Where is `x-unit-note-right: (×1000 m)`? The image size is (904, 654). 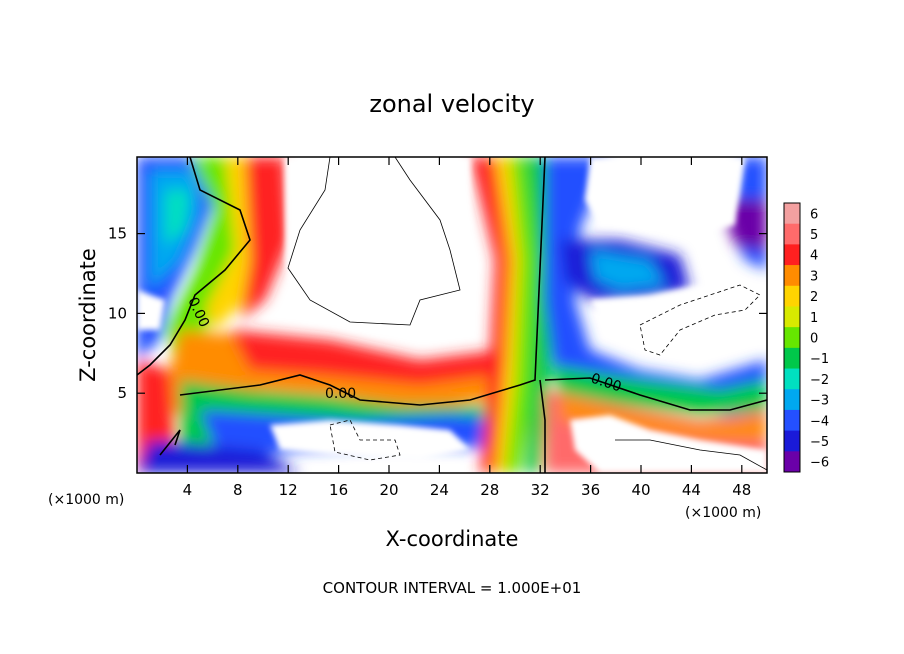 x-unit-note-right: (×1000 m) is located at coordinates (723, 513).